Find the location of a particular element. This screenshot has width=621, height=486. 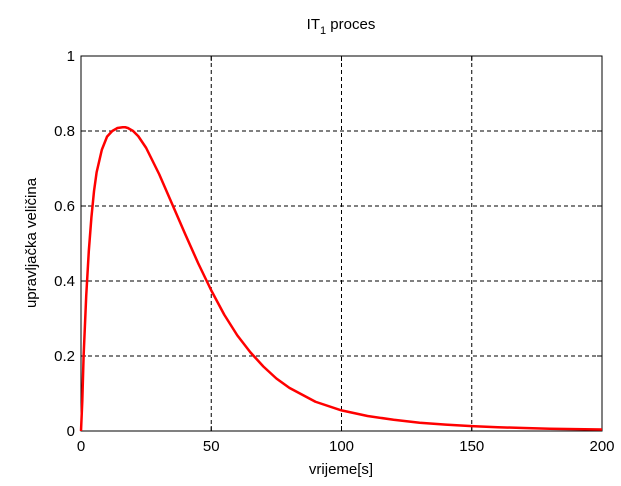

y-tick-label: 0.6 is located at coordinates (64, 206).